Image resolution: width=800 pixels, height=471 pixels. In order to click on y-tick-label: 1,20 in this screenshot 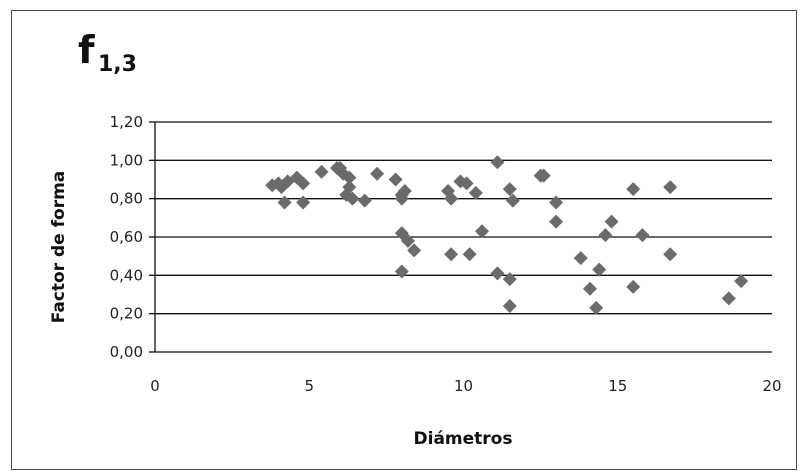, I will do `click(126, 122)`.